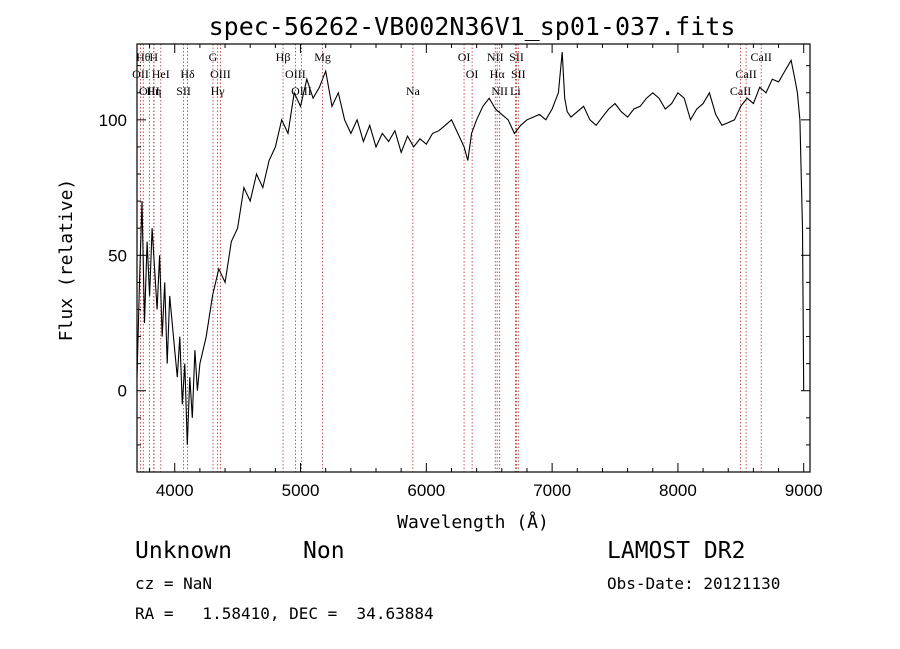 This screenshot has width=900, height=649. I want to click on line-label-17: OI, so click(472, 74).